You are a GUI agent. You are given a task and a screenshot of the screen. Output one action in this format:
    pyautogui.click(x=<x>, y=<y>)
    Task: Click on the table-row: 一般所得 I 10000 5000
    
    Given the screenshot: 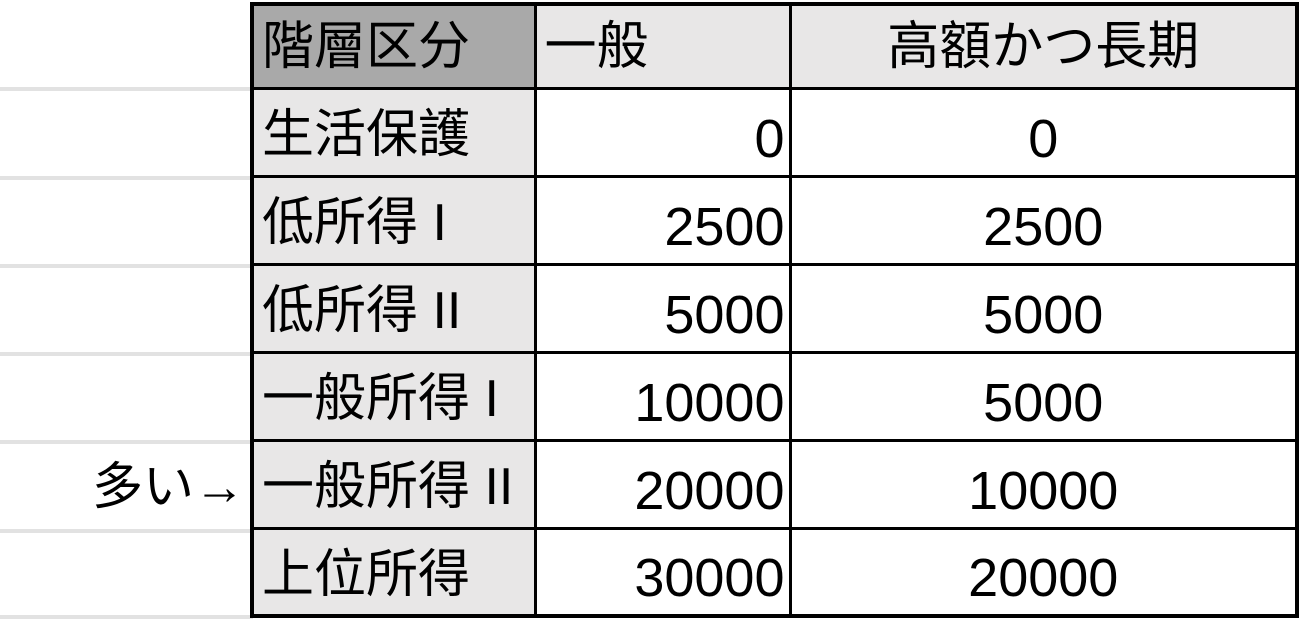 What is the action you would take?
    pyautogui.click(x=774, y=396)
    